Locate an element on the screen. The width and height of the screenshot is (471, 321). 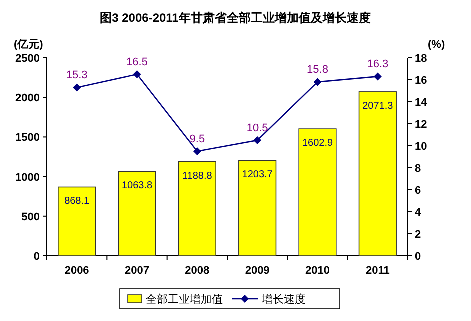
y2-tick-label: 14 is located at coordinates (421, 103).